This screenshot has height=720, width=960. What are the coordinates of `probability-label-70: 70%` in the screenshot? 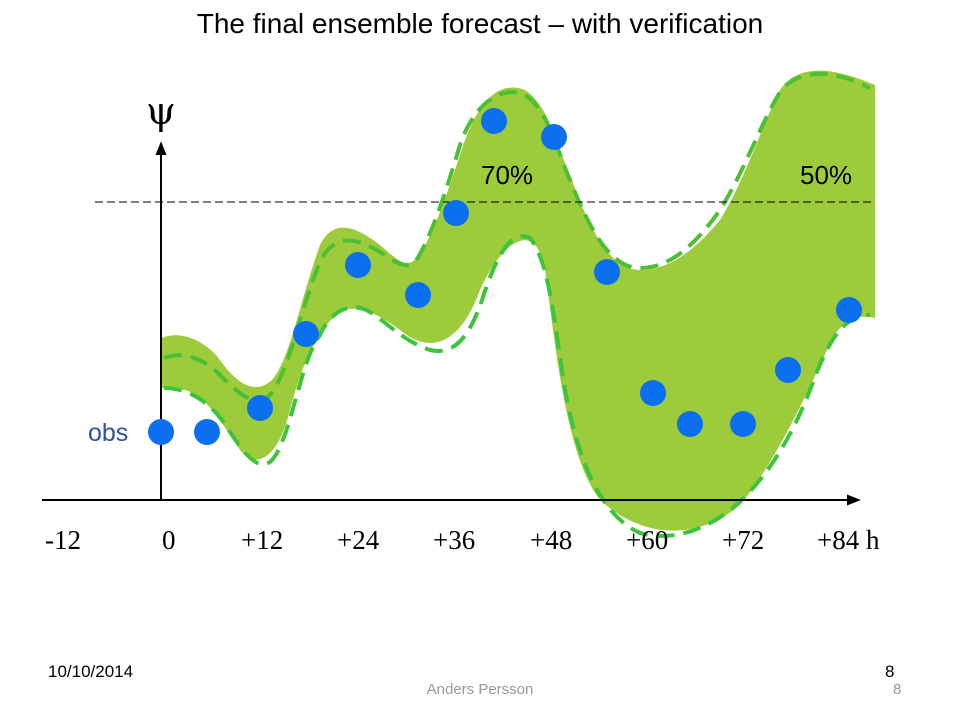 It's located at (507, 175).